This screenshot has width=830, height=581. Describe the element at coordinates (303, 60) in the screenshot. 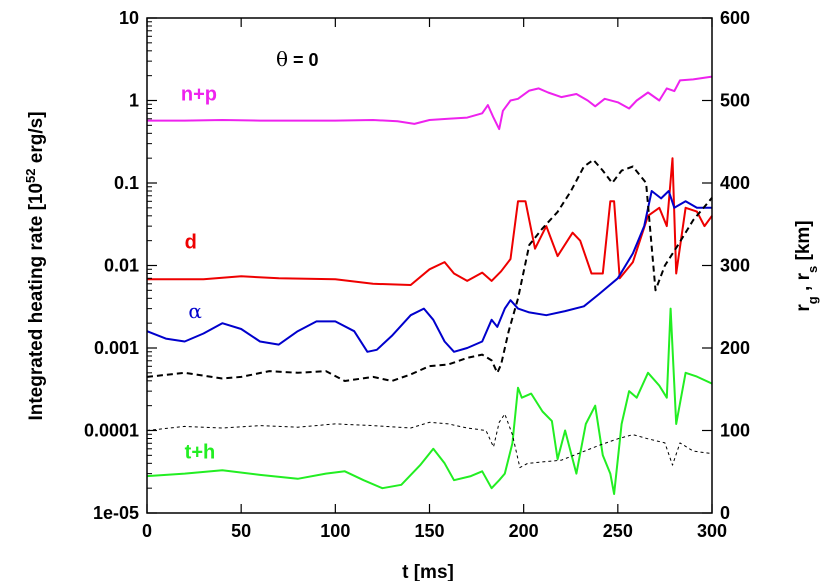

I see `theta-value: = 0` at that location.